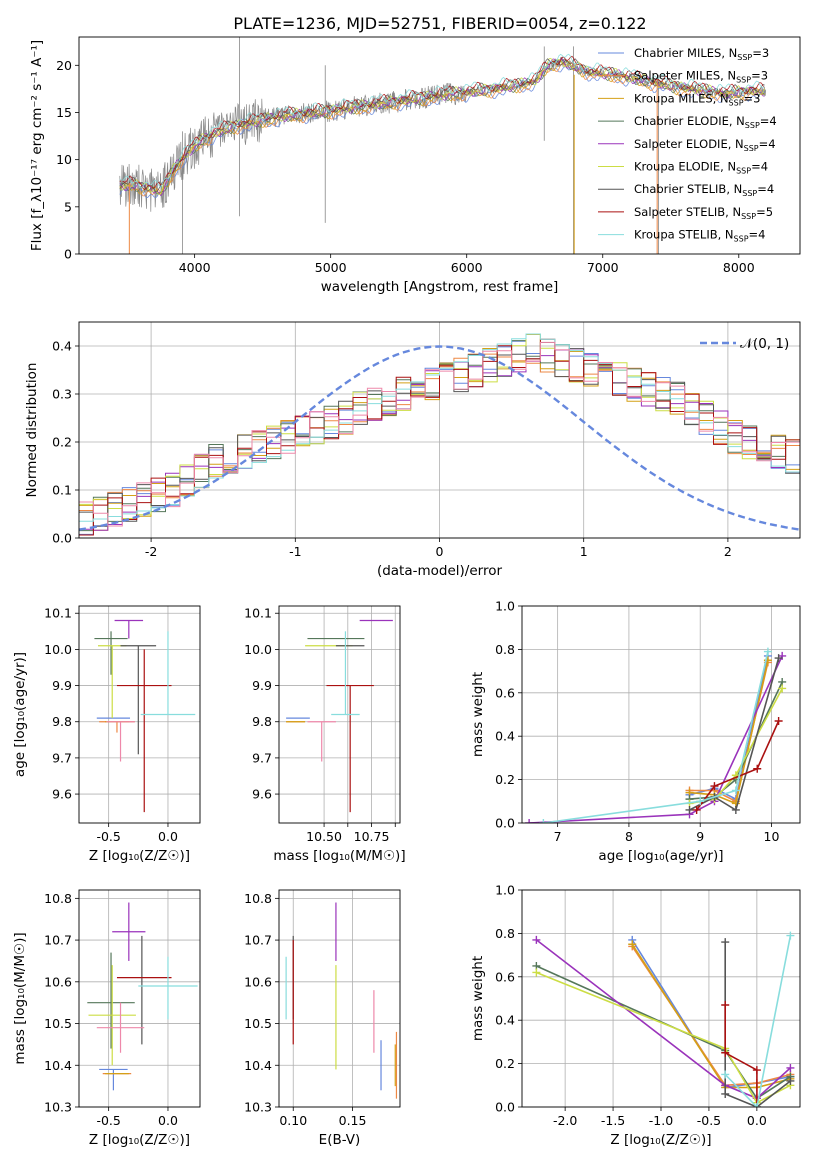  Describe the element at coordinates (478, 998) in the screenshot. I see `y-axis-label: mass weight` at that location.